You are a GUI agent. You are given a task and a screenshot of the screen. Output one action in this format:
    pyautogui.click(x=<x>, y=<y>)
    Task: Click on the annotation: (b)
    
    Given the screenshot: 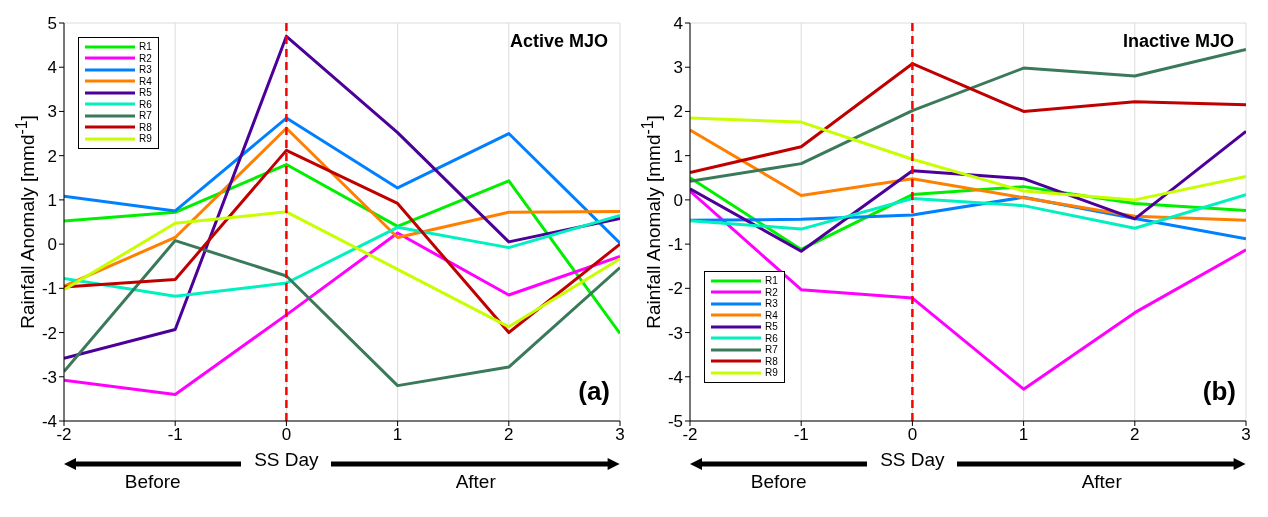 What is the action you would take?
    pyautogui.click(x=1219, y=391)
    